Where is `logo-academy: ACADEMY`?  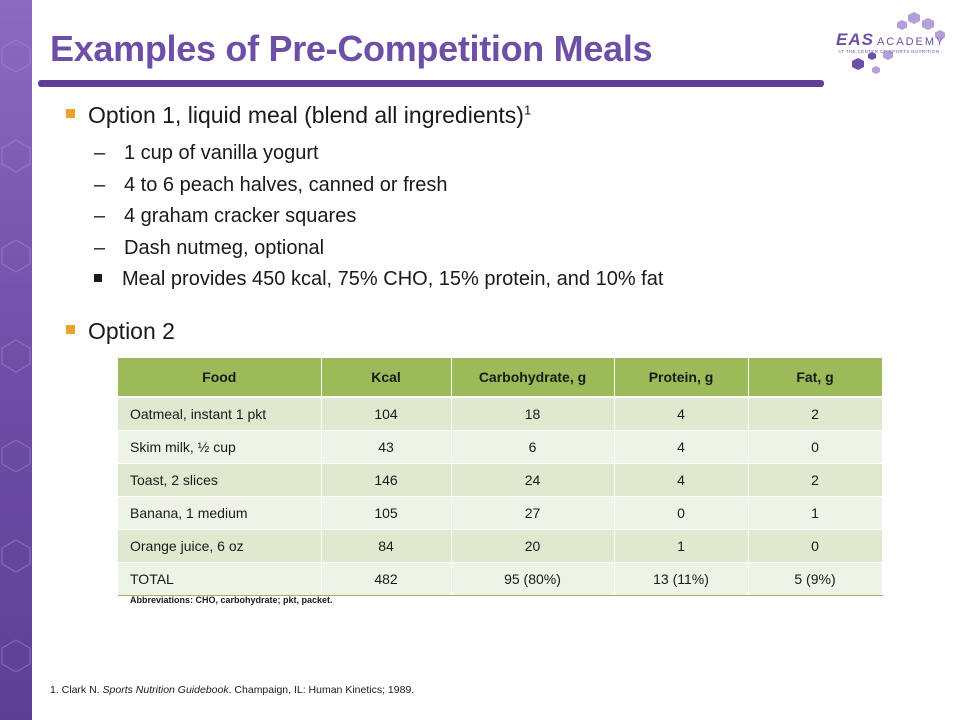 logo-academy: ACADEMY is located at coordinates (911, 42).